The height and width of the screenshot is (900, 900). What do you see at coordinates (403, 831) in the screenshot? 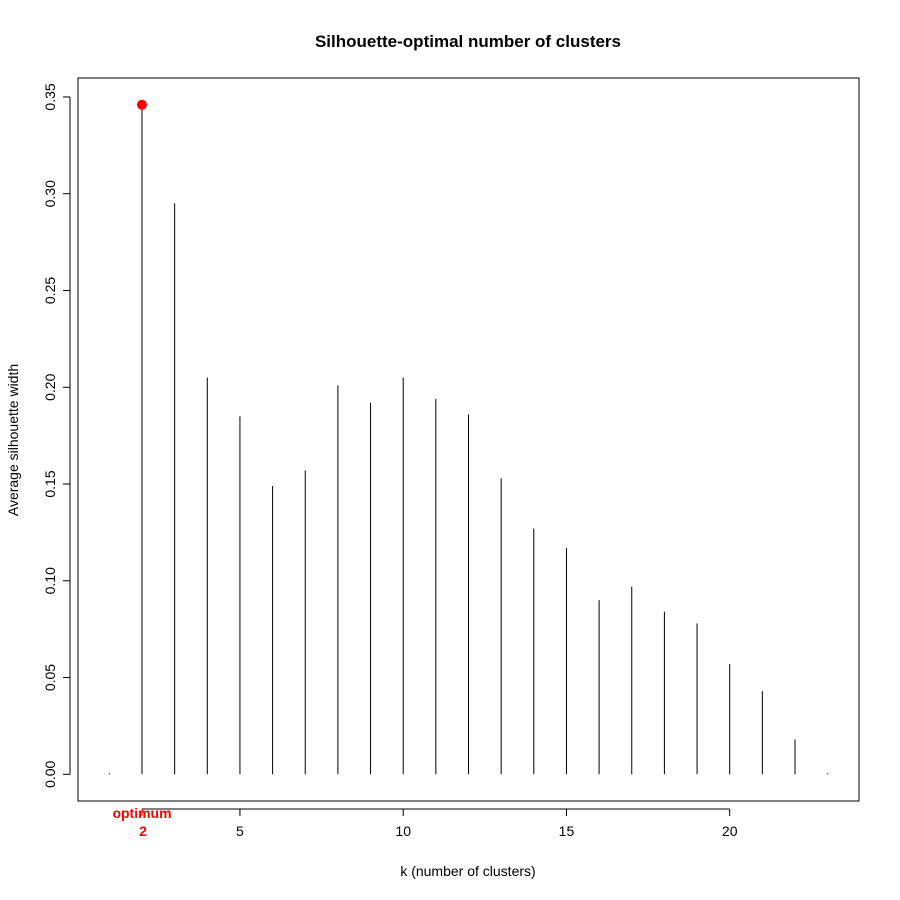
I see `x-tick-label: 10` at bounding box center [403, 831].